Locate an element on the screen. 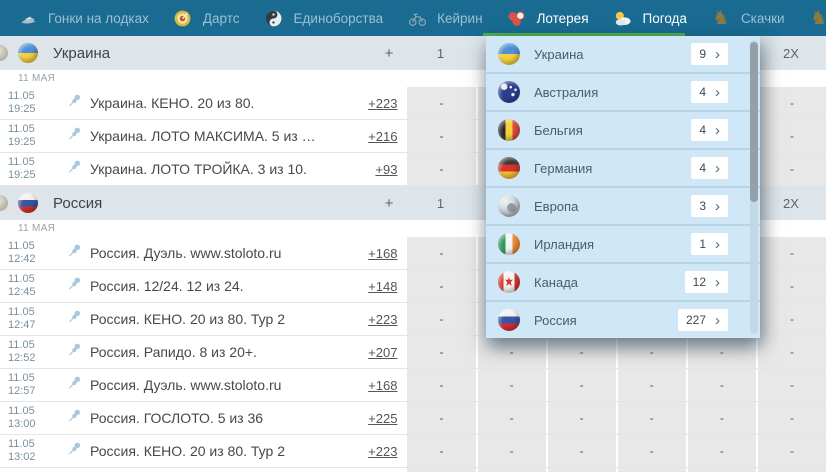 This screenshot has width=826, height=472. nav-item-darts: Дартс is located at coordinates (206, 18).